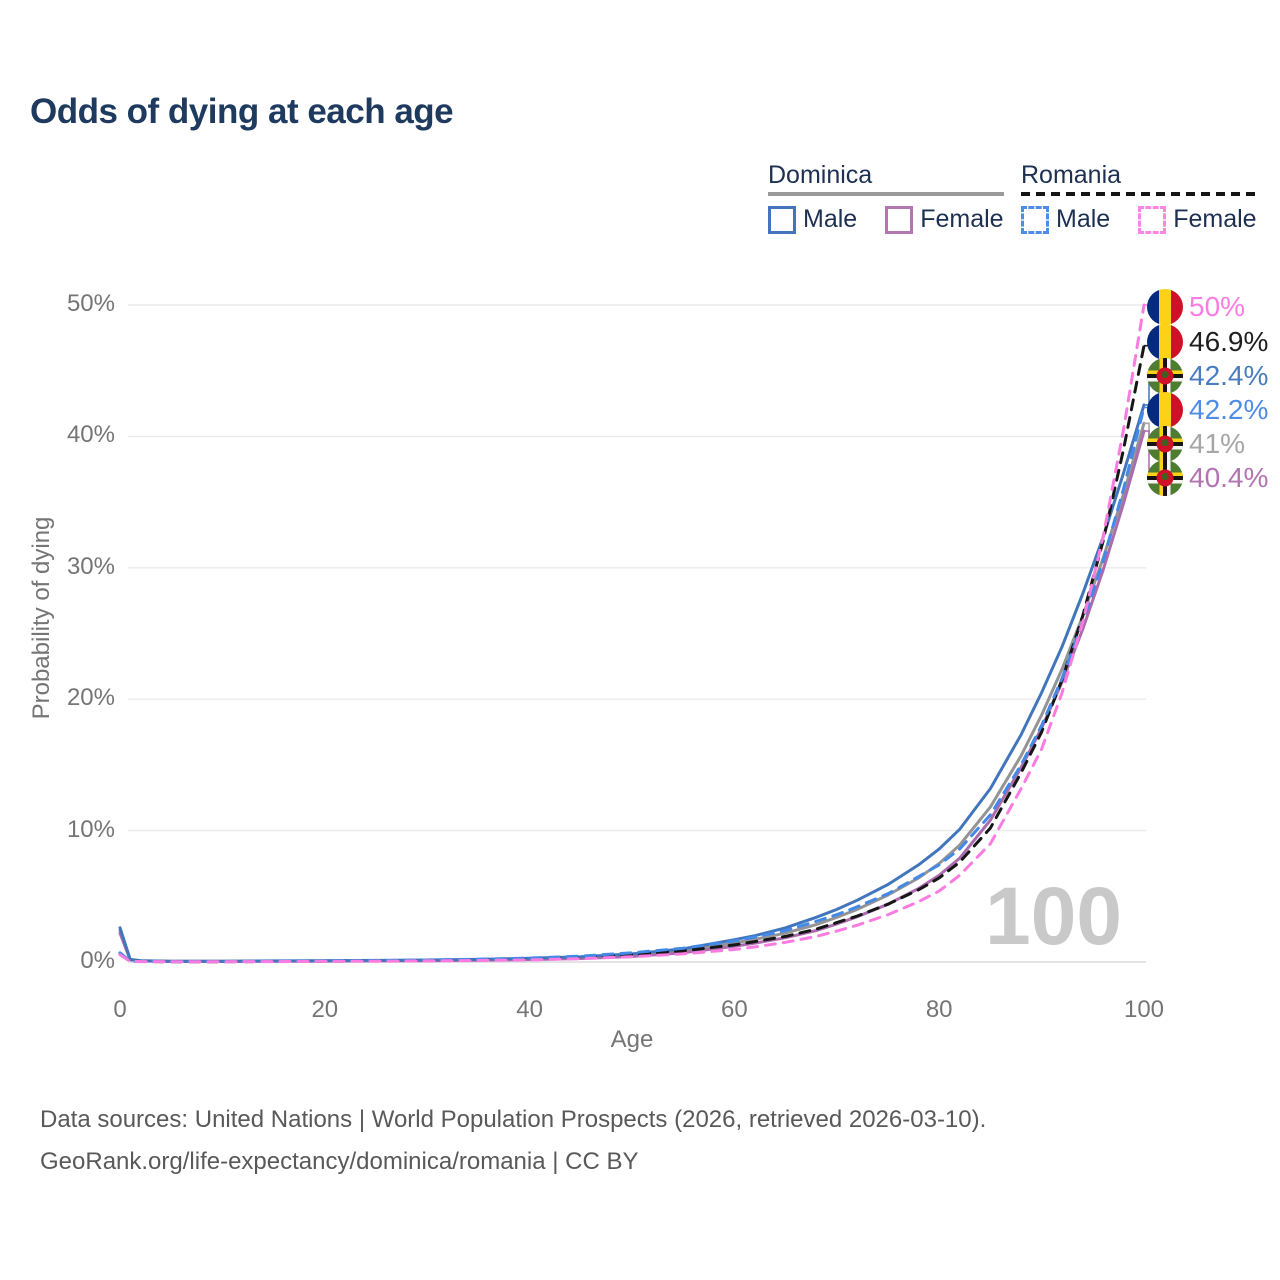 The image size is (1280, 1280). I want to click on legend-country-romania: Romania, so click(1071, 175).